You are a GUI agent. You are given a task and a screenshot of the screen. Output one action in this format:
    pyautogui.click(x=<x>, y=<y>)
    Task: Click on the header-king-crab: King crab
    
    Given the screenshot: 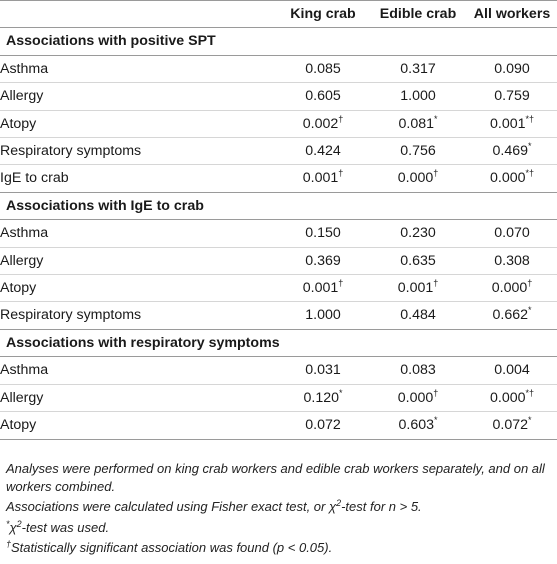 What is the action you would take?
    pyautogui.click(x=323, y=14)
    